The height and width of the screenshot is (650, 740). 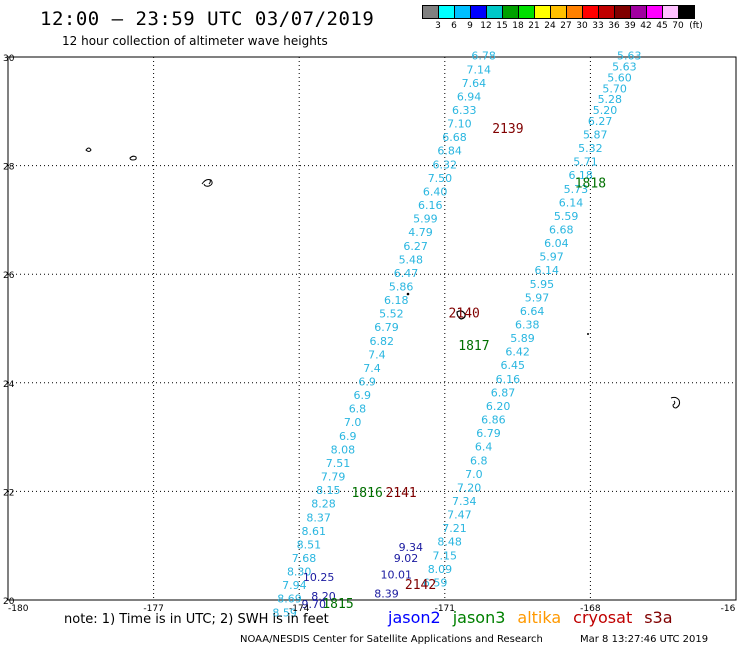 What do you see at coordinates (590, 609) in the screenshot?
I see `longitude-tick-label: -168` at bounding box center [590, 609].